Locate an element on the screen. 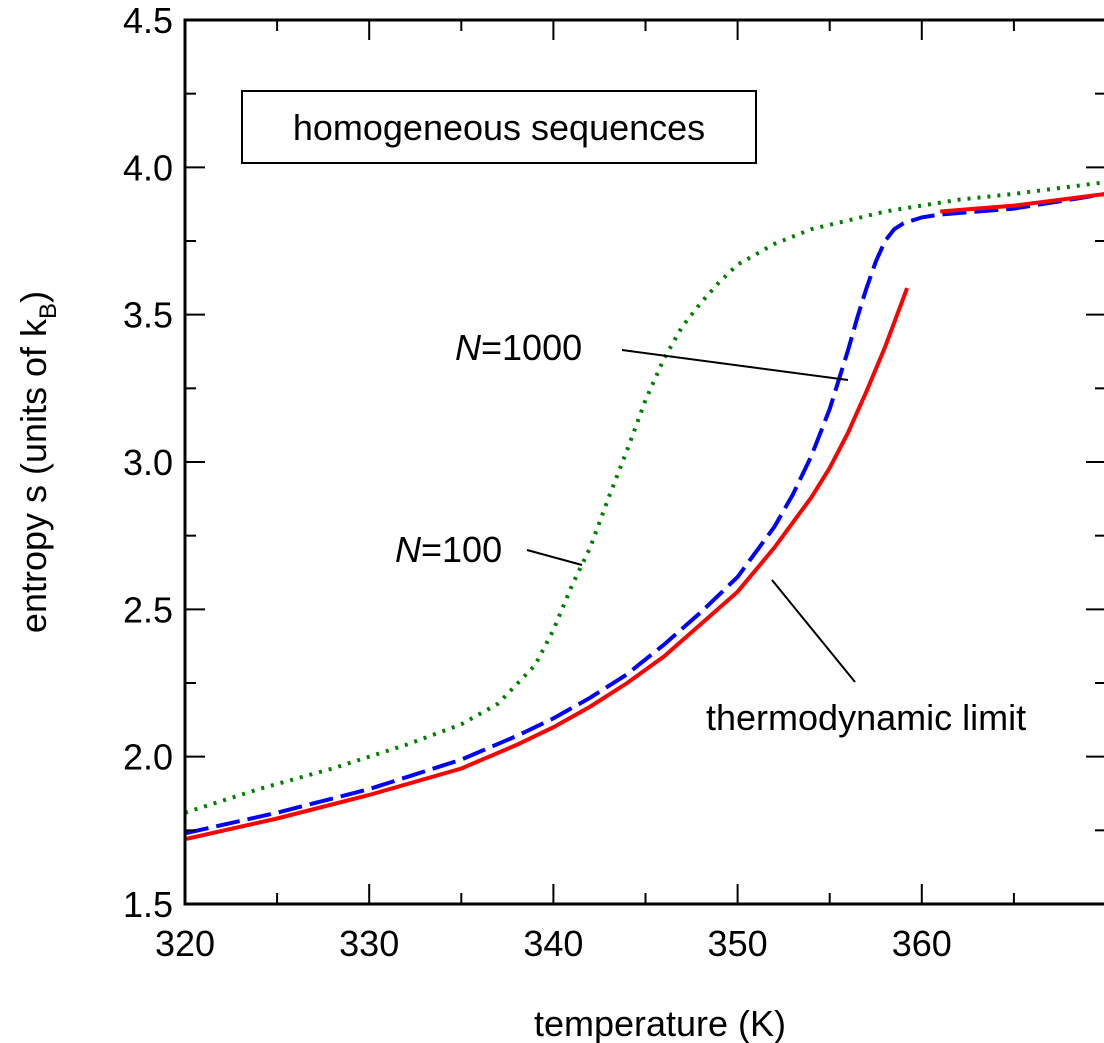  y-axis-title-text: entropy s (units of kB) is located at coordinates (37, 462).